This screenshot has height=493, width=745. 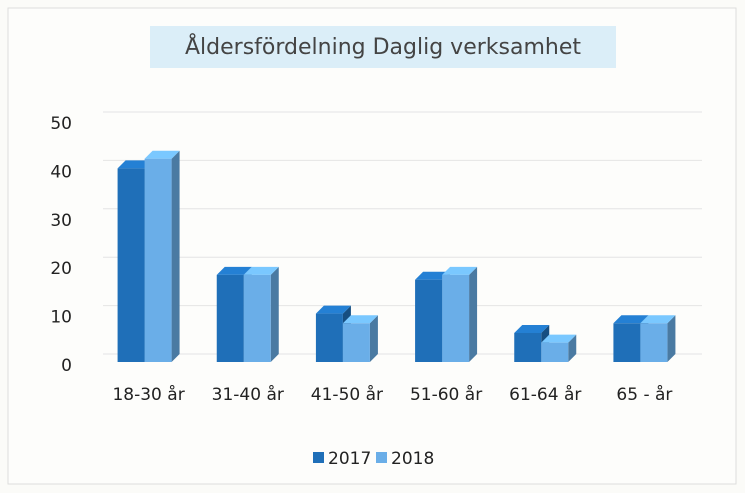 I want to click on x-tick-label: 41-50 år, so click(x=347, y=394).